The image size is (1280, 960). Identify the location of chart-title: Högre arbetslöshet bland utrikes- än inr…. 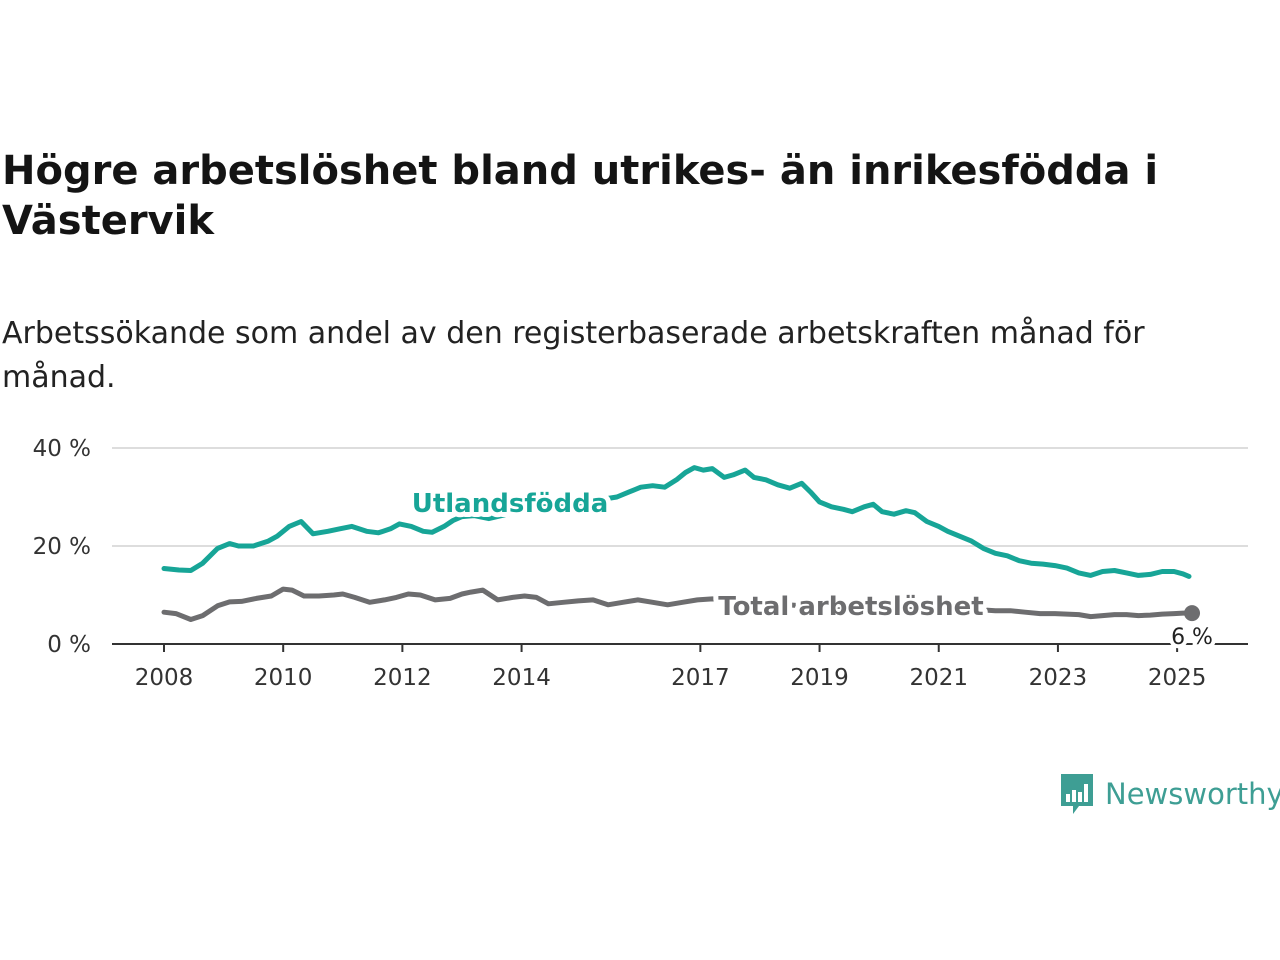
(580, 196).